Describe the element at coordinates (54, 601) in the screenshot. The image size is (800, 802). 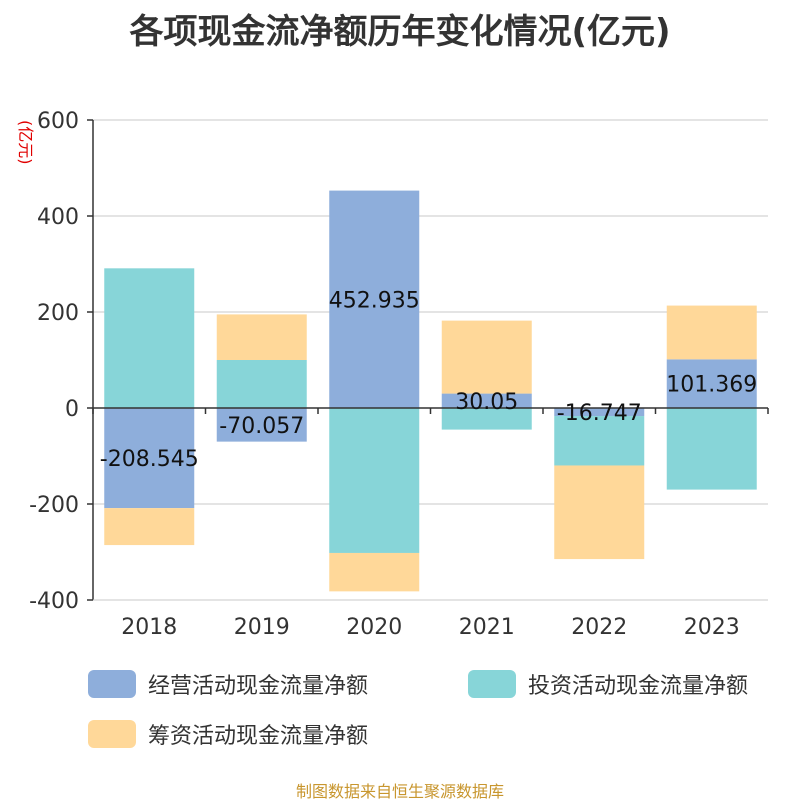
I see `y-tick-label: -400` at that location.